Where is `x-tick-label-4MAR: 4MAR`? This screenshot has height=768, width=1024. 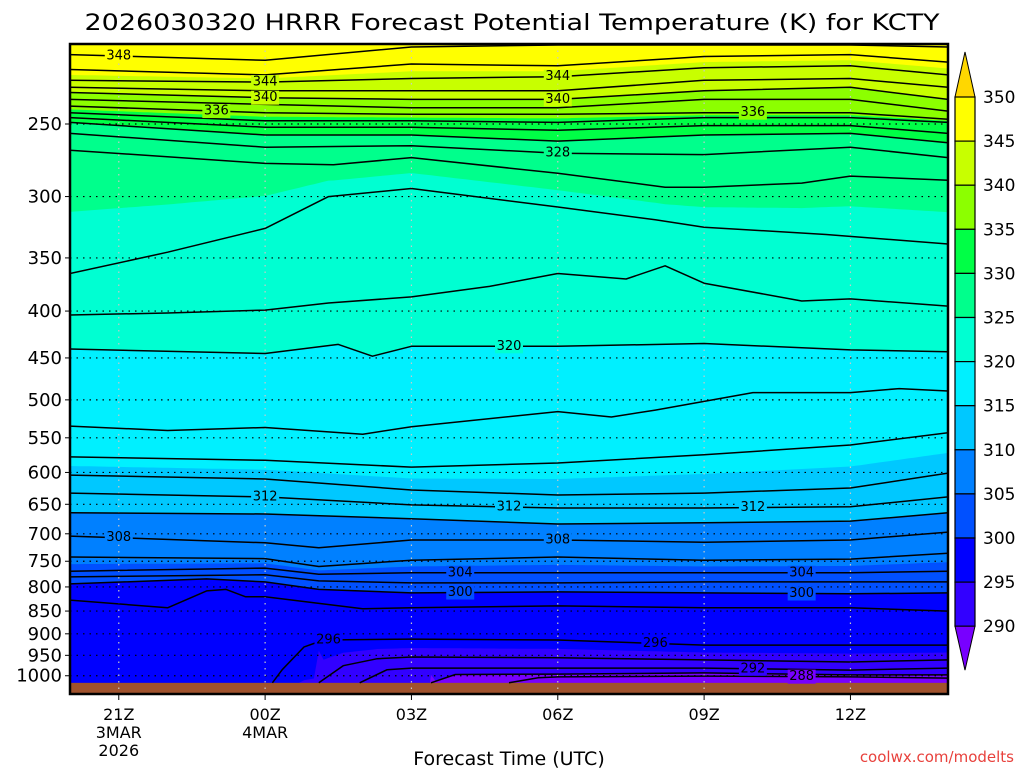 x-tick-label-4MAR: 4MAR is located at coordinates (265, 732).